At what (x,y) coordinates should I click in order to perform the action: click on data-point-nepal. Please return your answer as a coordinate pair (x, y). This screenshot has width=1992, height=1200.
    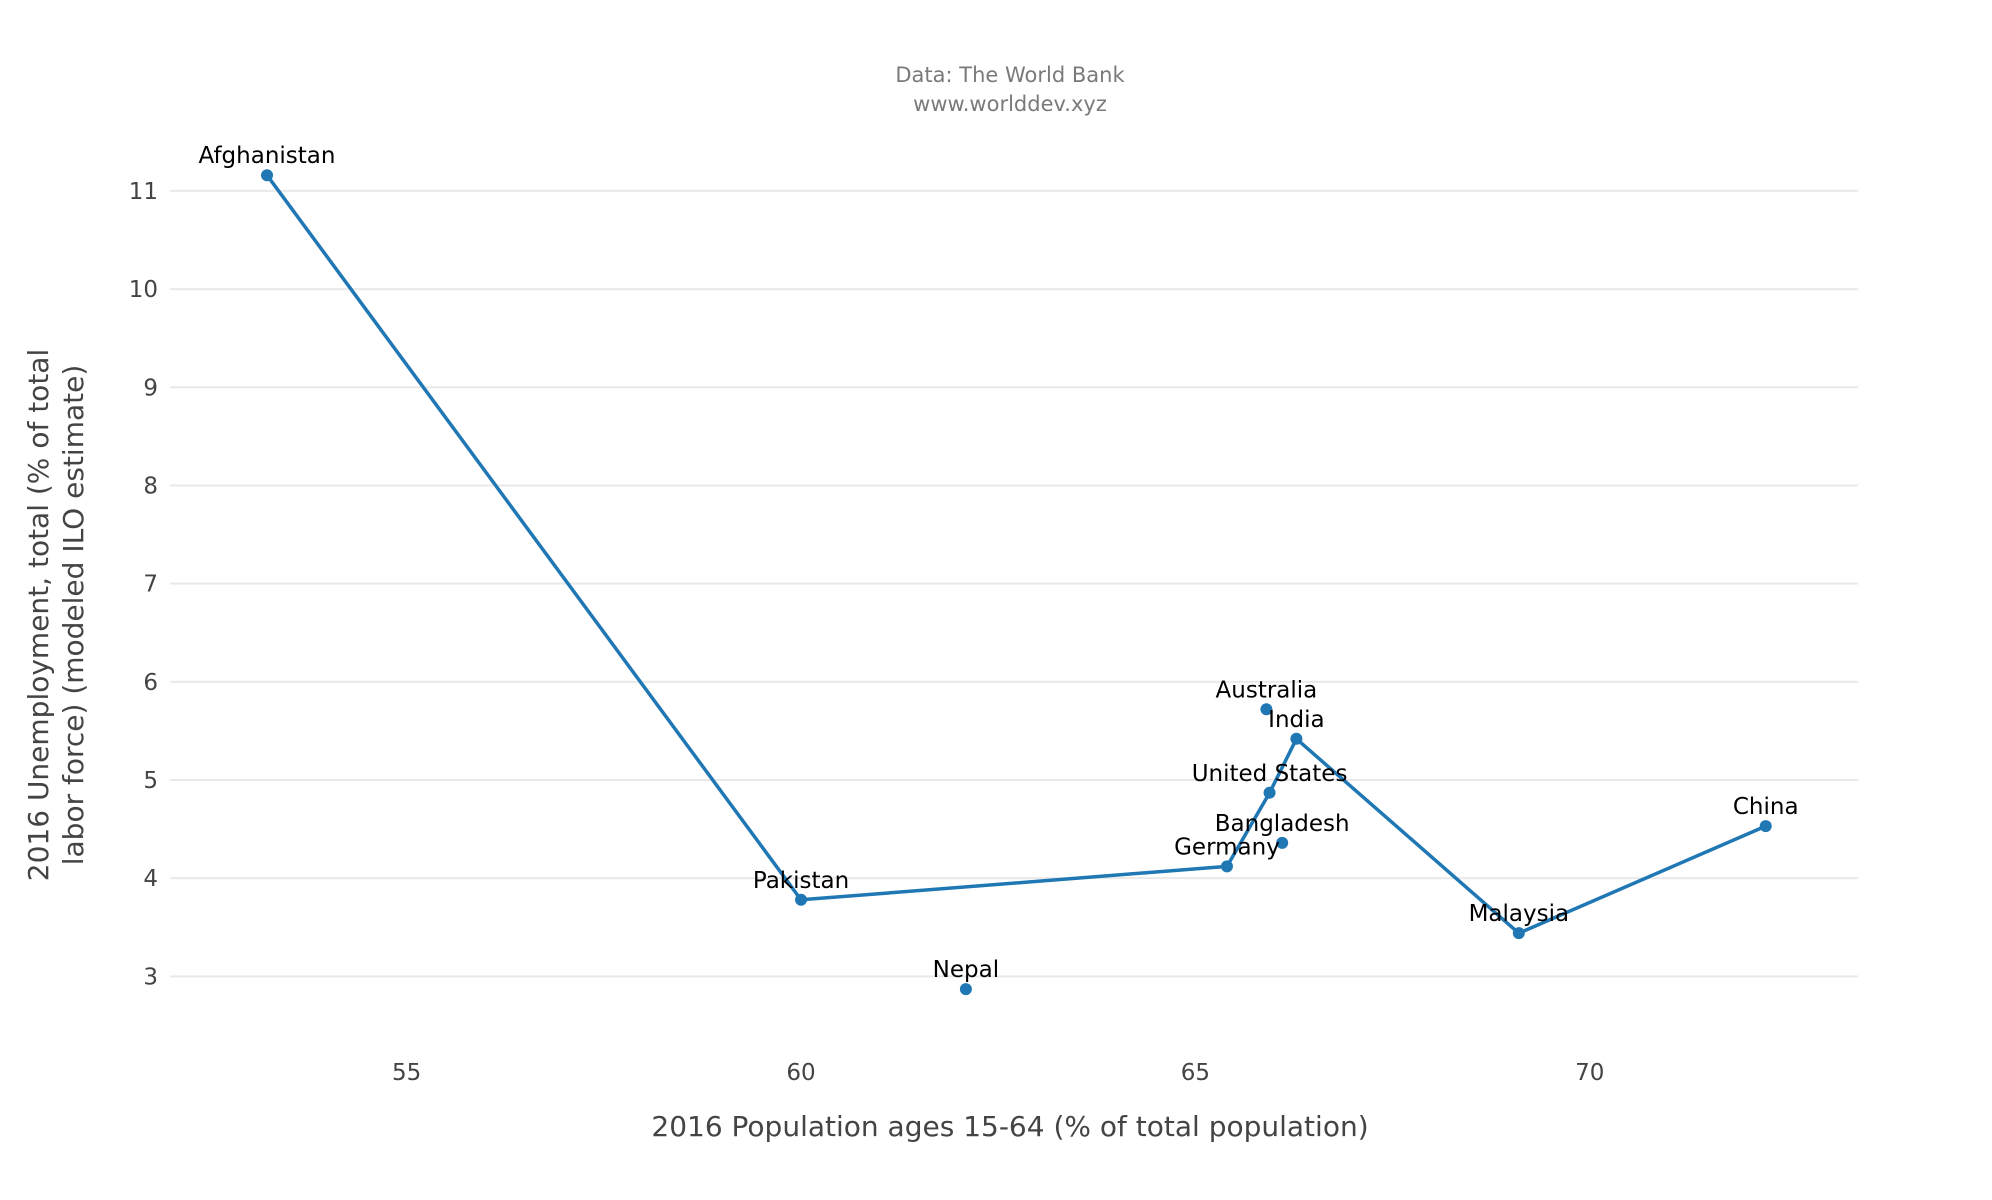
    Looking at the image, I should click on (965, 989).